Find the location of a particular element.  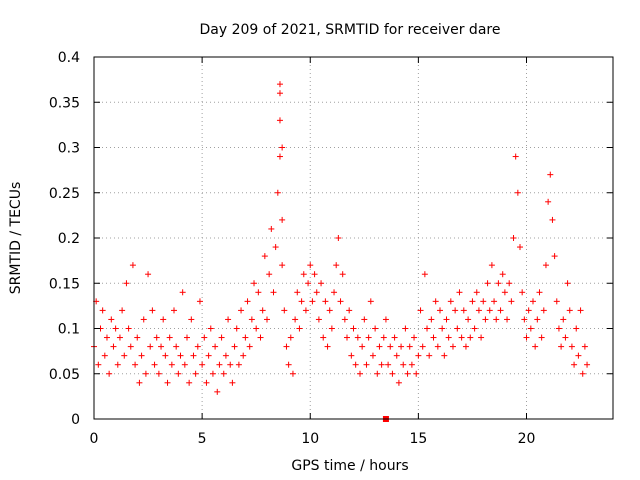

y-tick-label: 0.1 is located at coordinates (69, 330).